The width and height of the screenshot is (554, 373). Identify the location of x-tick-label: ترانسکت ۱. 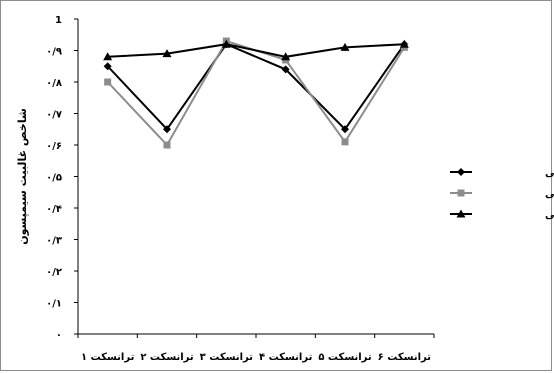
(108, 357).